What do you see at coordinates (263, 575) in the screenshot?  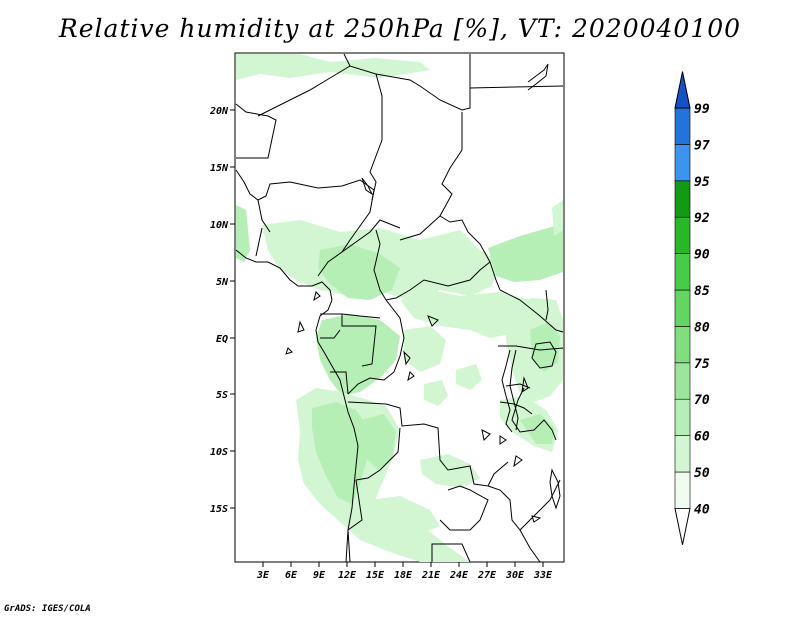 I see `lon-tick-3E: 3E` at bounding box center [263, 575].